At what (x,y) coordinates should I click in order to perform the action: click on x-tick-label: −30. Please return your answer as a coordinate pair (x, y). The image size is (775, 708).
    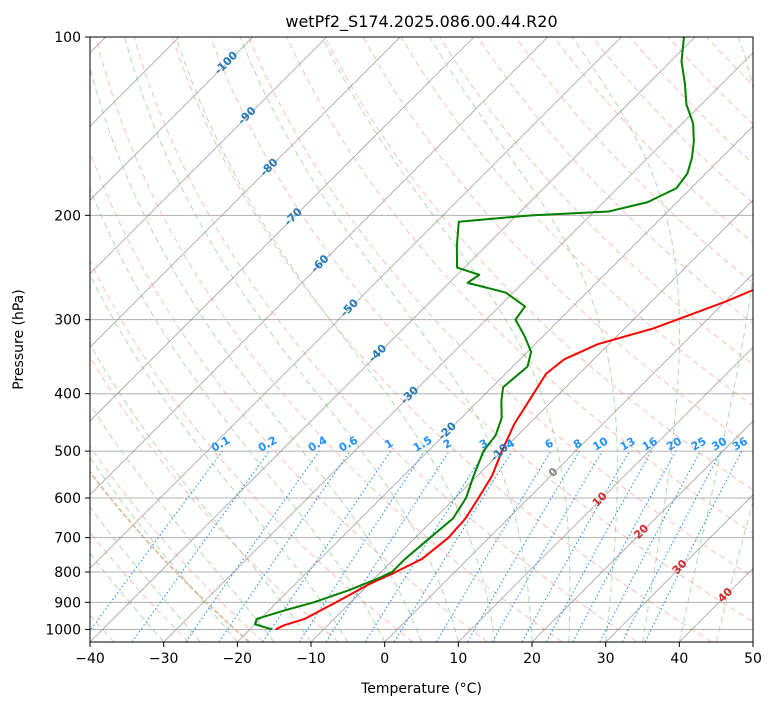
    Looking at the image, I should click on (164, 659).